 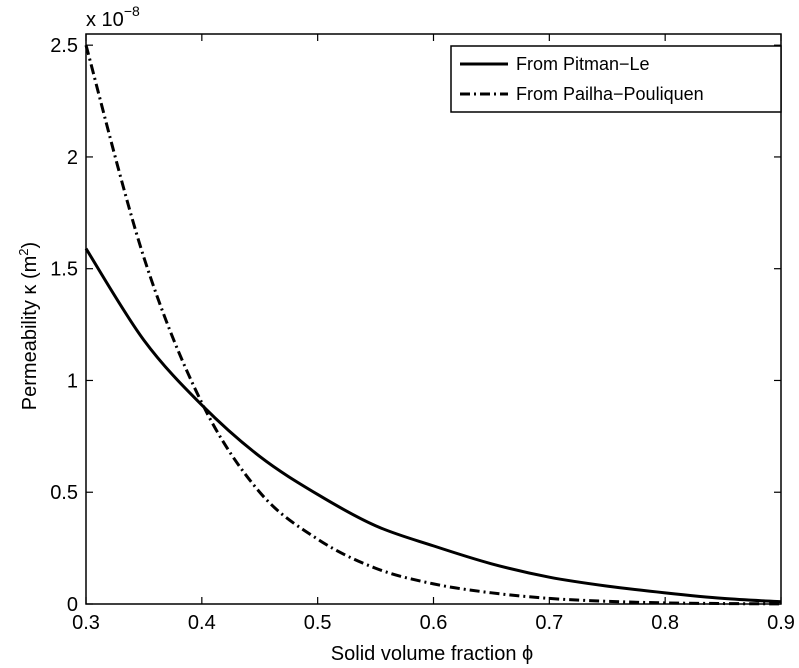 What do you see at coordinates (434, 623) in the screenshot?
I see `x-tick-label: 0.6` at bounding box center [434, 623].